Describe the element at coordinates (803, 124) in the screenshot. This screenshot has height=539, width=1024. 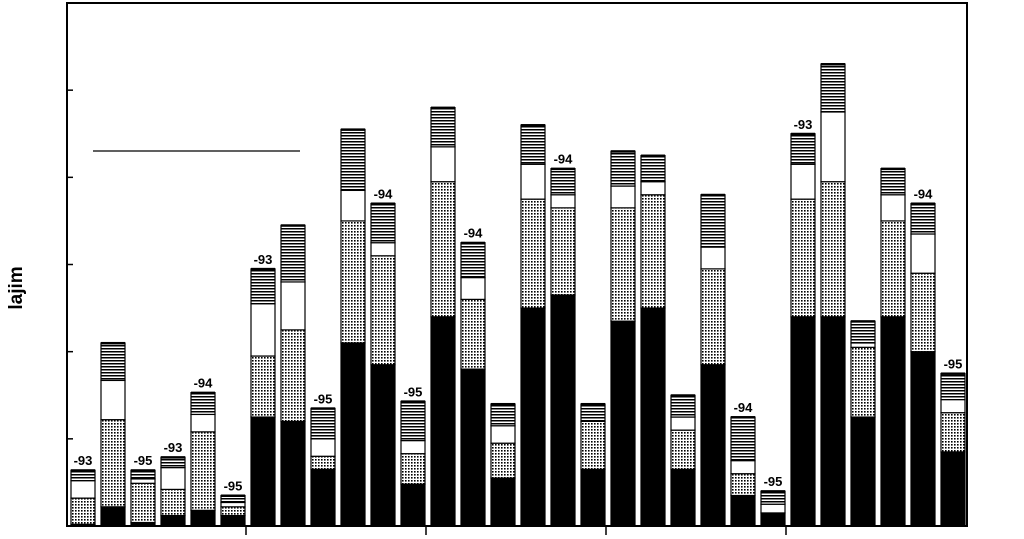
I see `bar-label: -93` at that location.